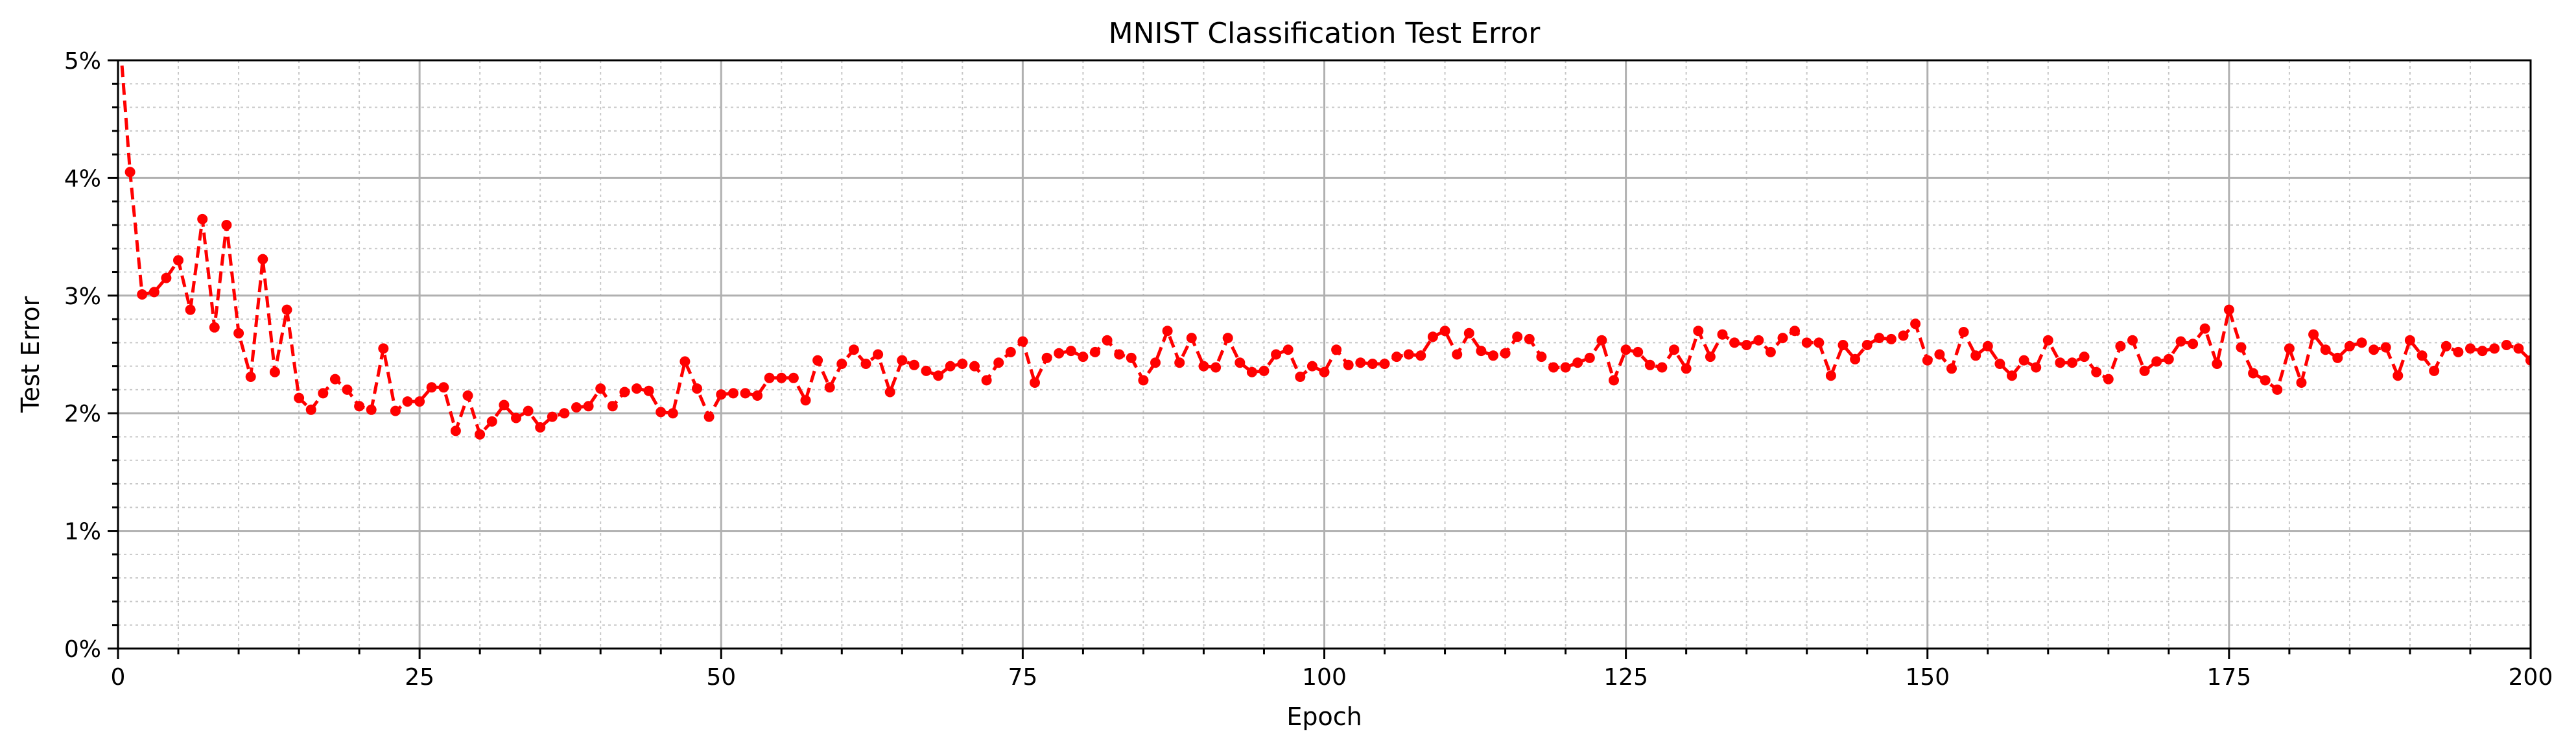  I want to click on x-axis-label: Epoch, so click(1324, 717).